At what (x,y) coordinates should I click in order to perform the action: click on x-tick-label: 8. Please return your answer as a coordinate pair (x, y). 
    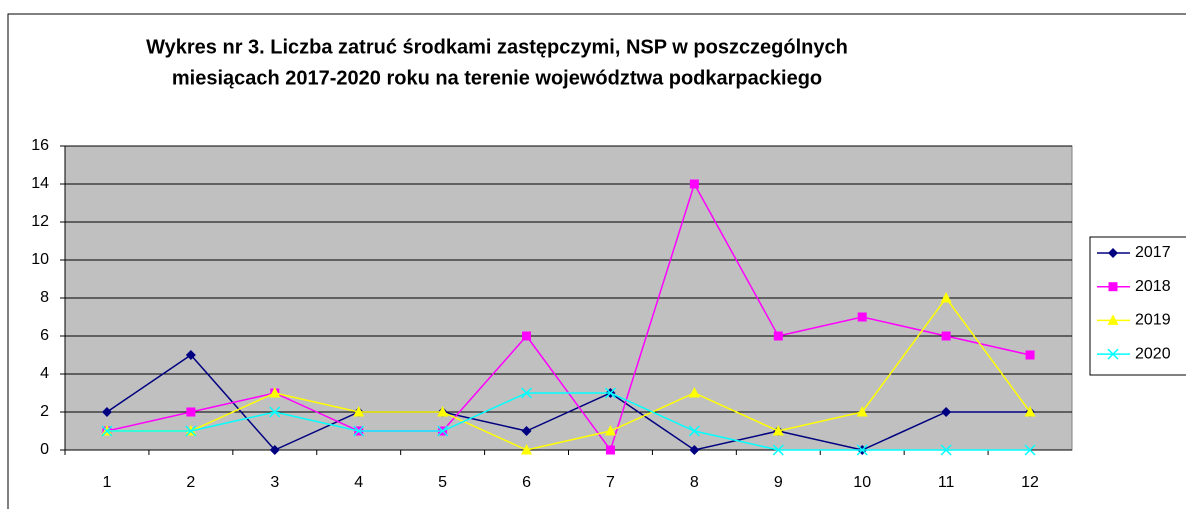
    Looking at the image, I should click on (694, 482).